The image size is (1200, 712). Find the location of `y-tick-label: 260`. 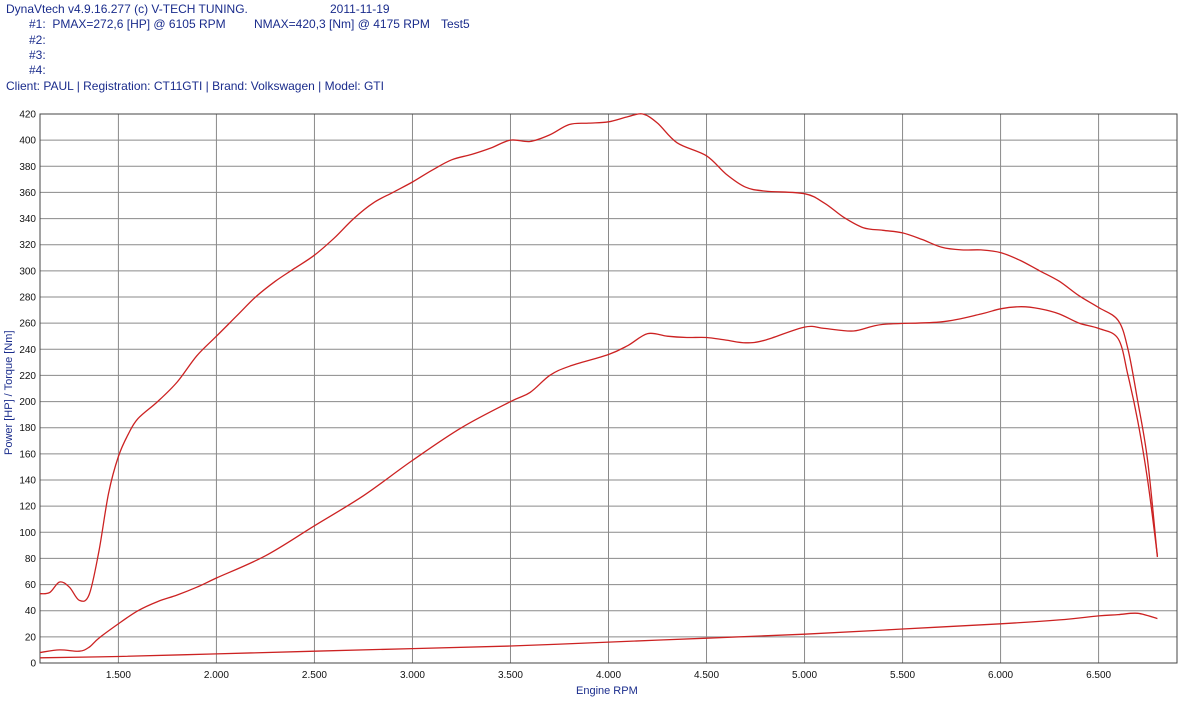

y-tick-label: 260 is located at coordinates (27, 324).